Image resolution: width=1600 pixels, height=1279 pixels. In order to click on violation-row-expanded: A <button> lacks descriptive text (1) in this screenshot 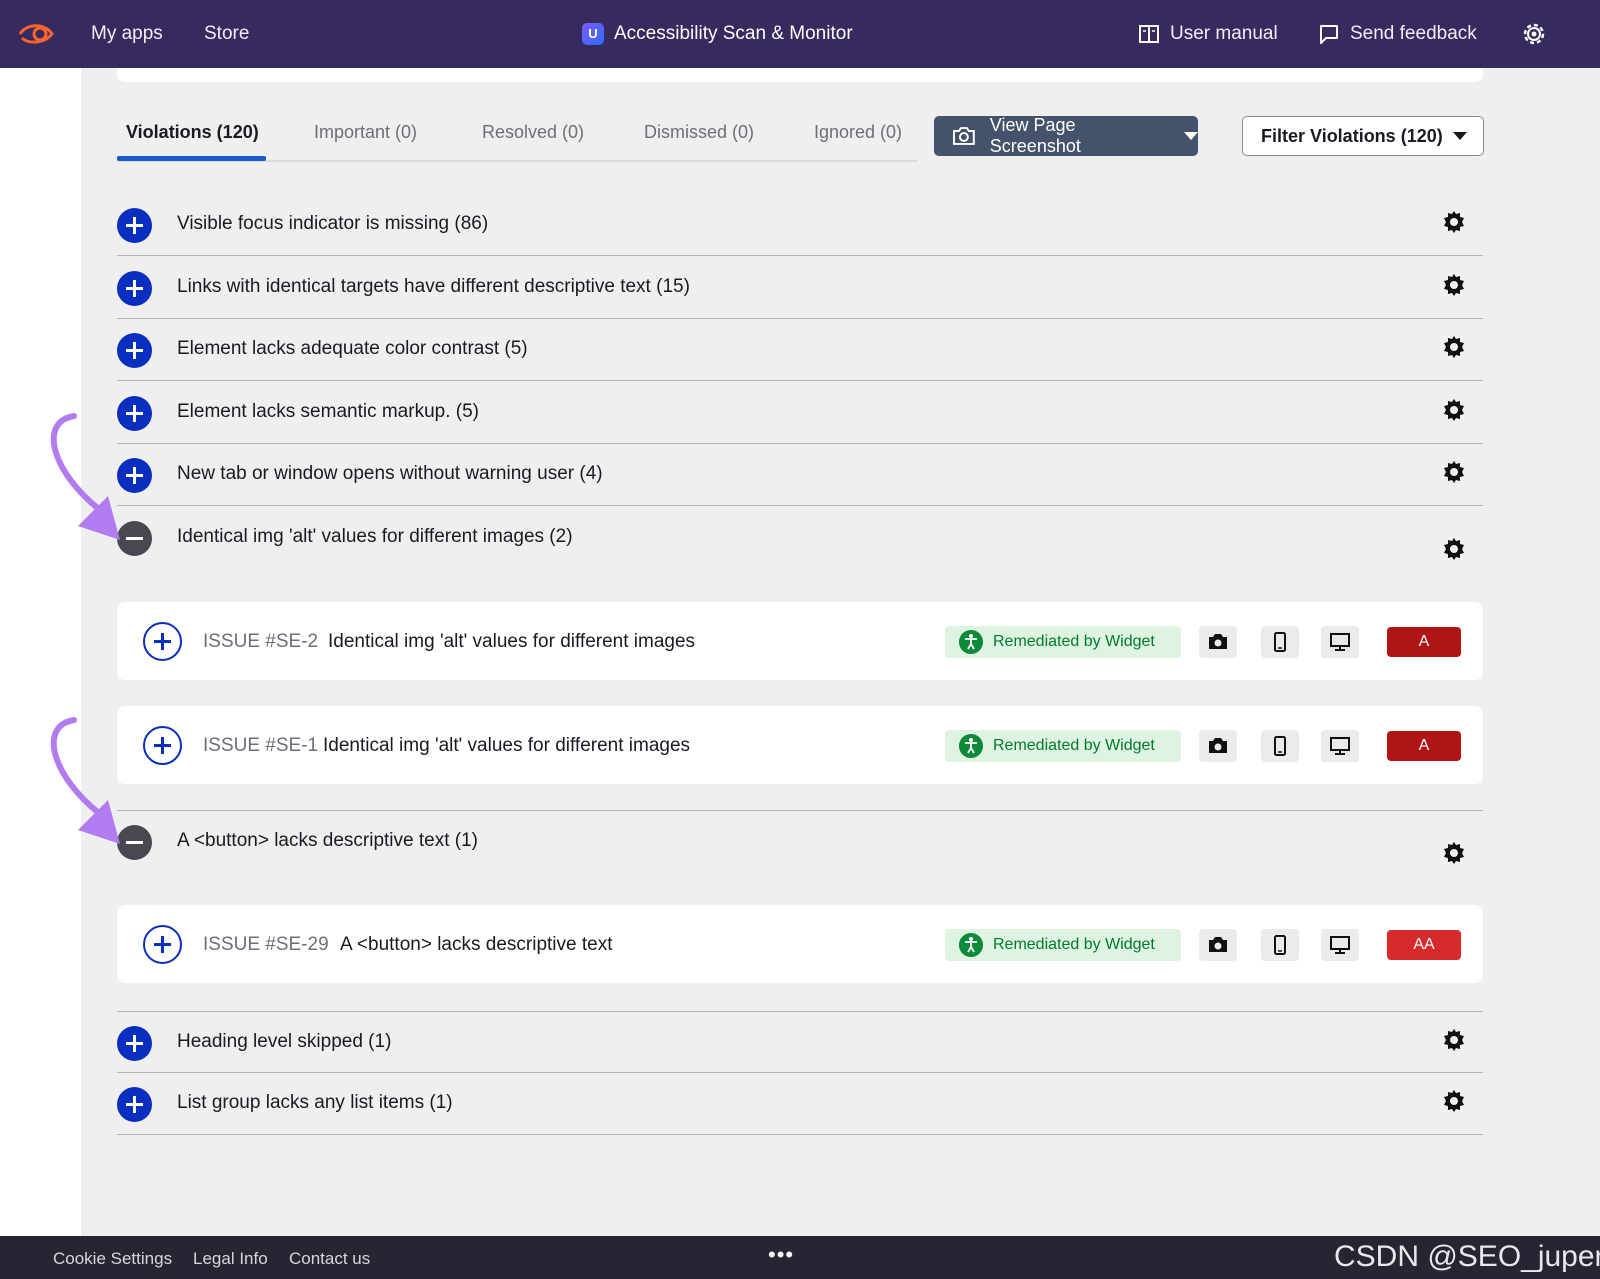, I will do `click(800, 841)`.